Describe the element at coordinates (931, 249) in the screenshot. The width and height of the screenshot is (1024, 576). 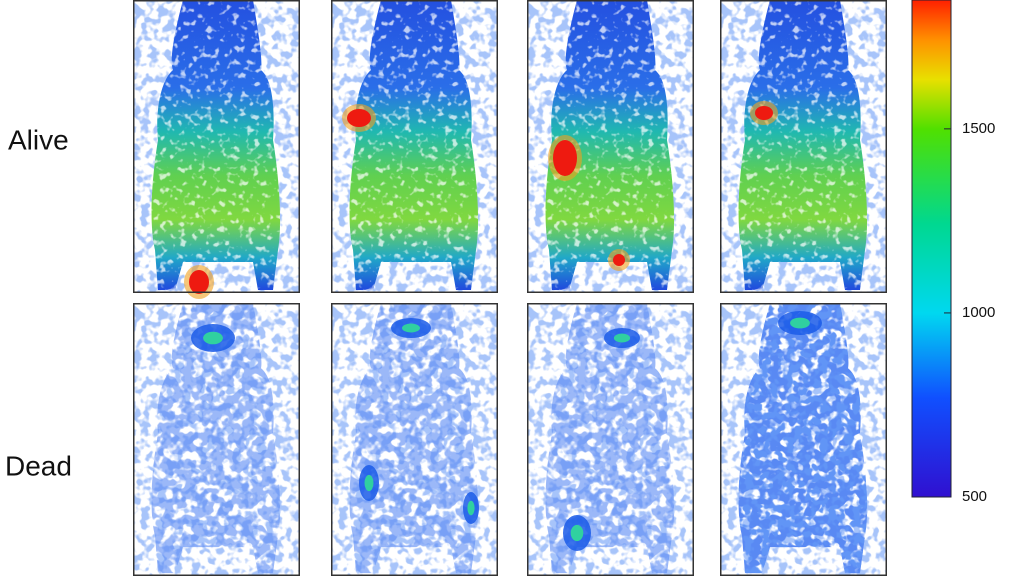
I see `colorbar` at that location.